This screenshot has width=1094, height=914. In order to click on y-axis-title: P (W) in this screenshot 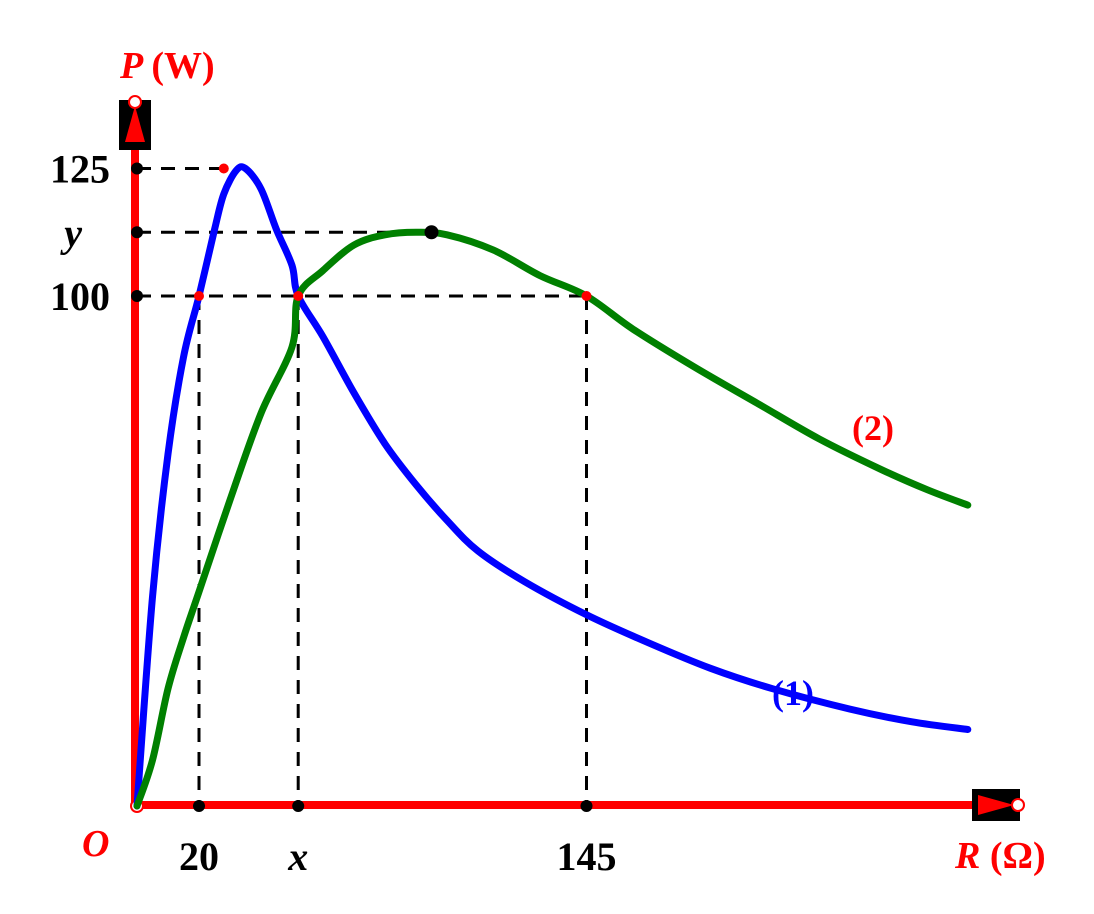, I will do `click(167, 66)`.